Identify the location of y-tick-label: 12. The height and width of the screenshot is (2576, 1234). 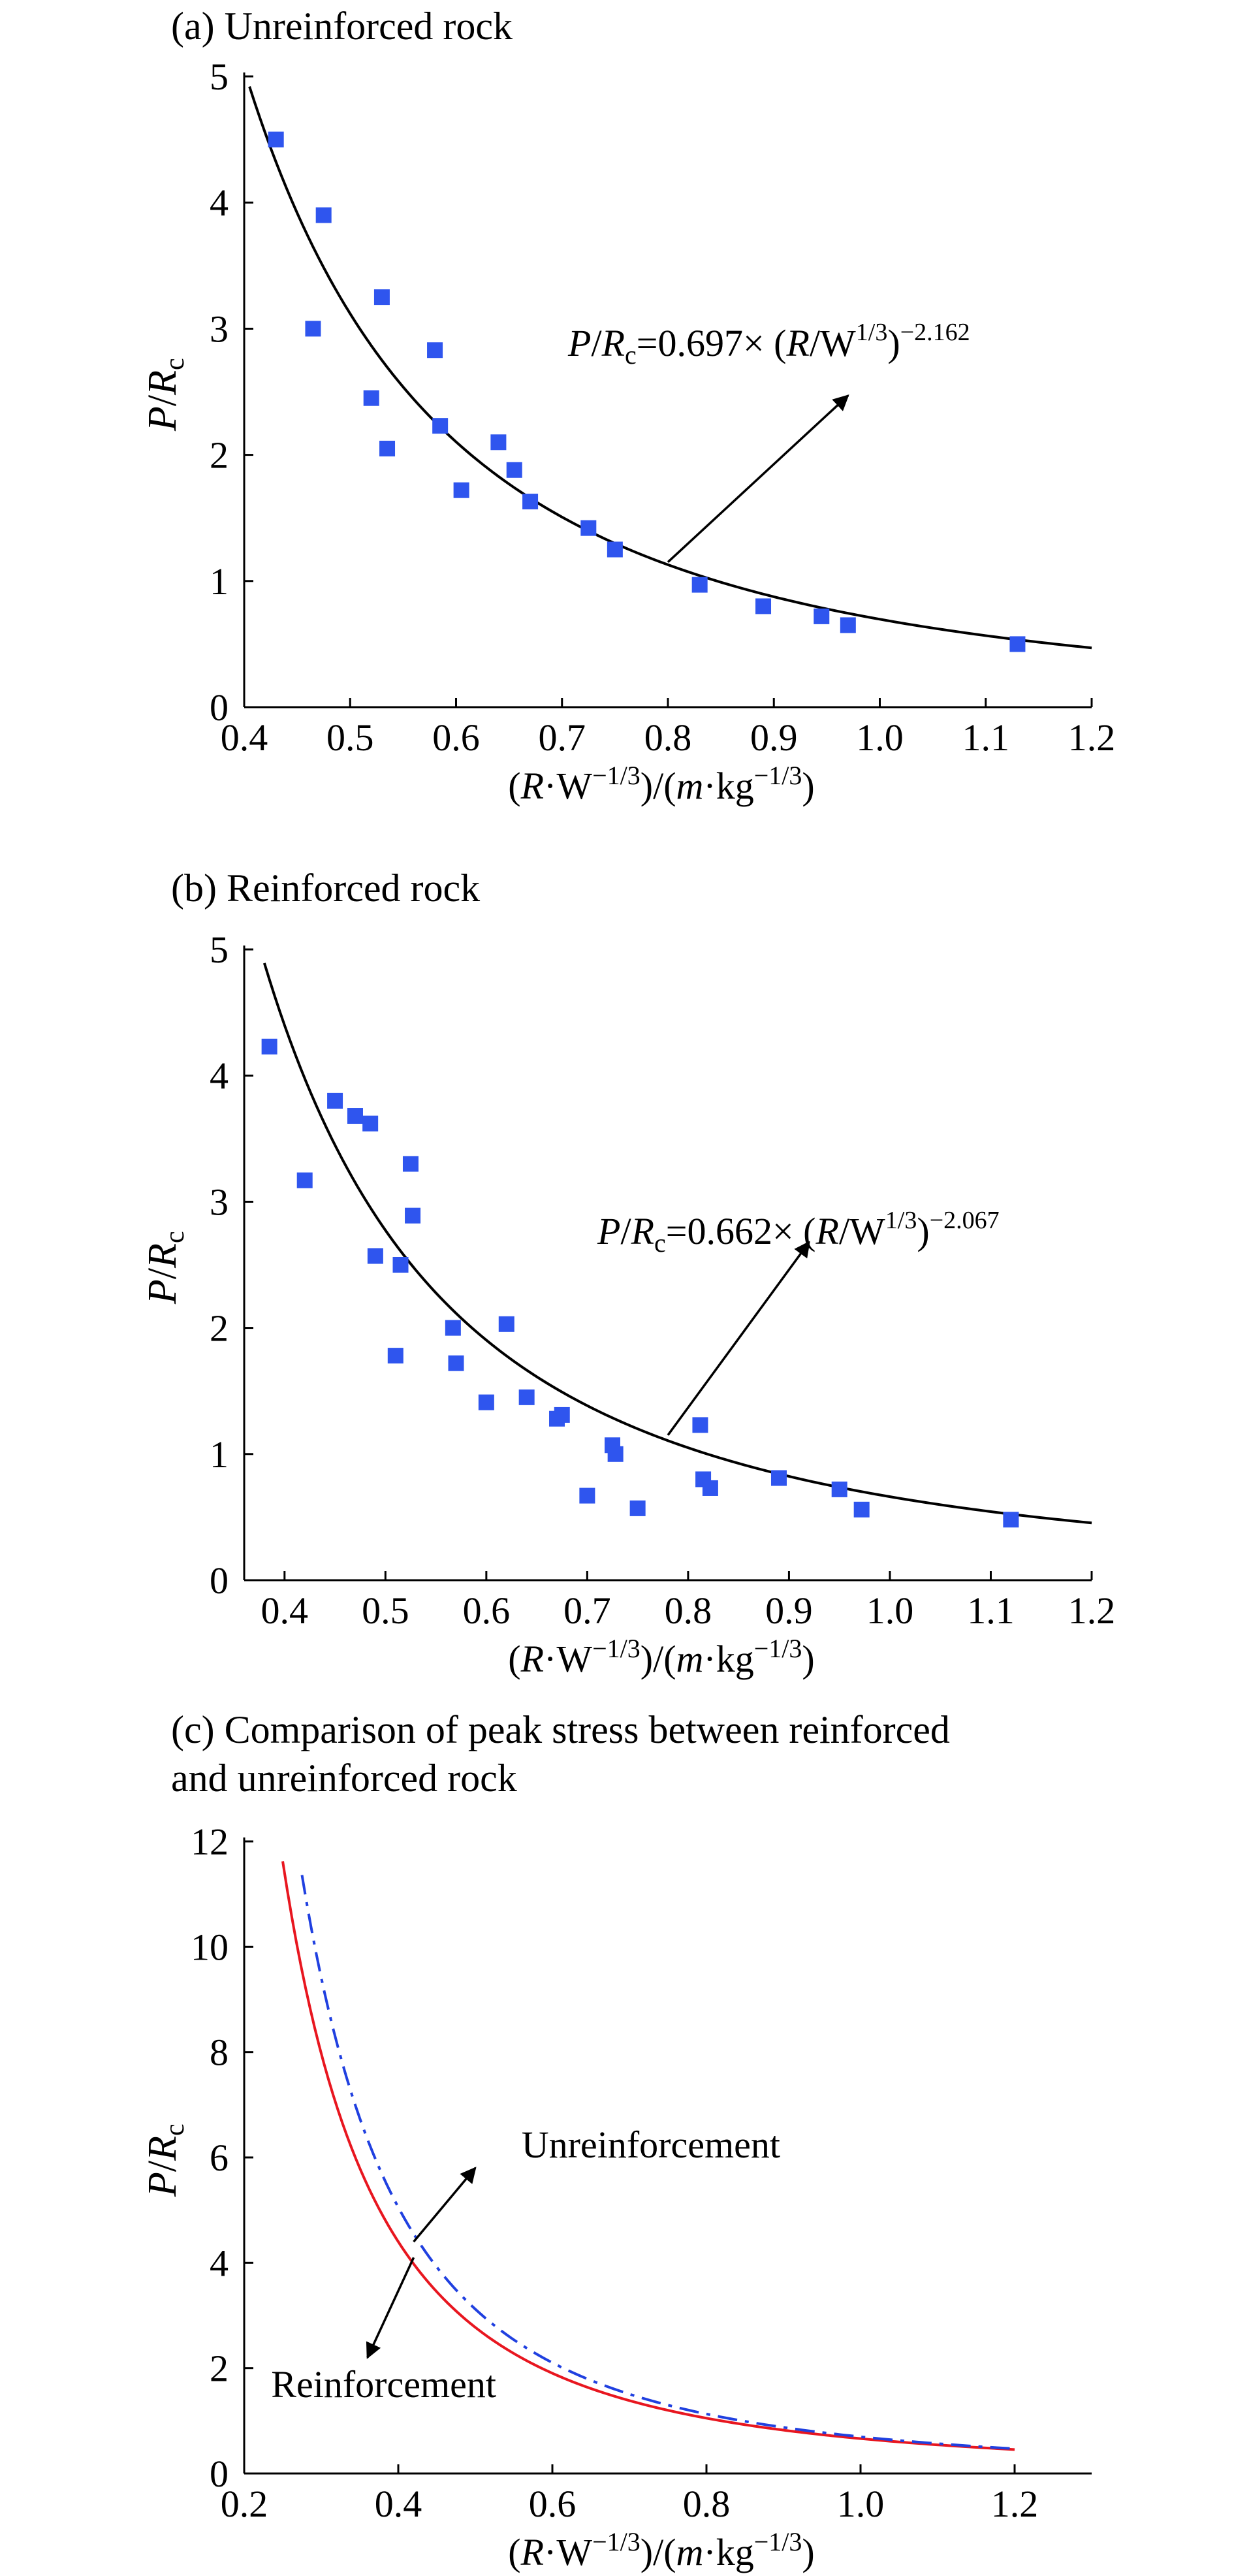
(210, 1842).